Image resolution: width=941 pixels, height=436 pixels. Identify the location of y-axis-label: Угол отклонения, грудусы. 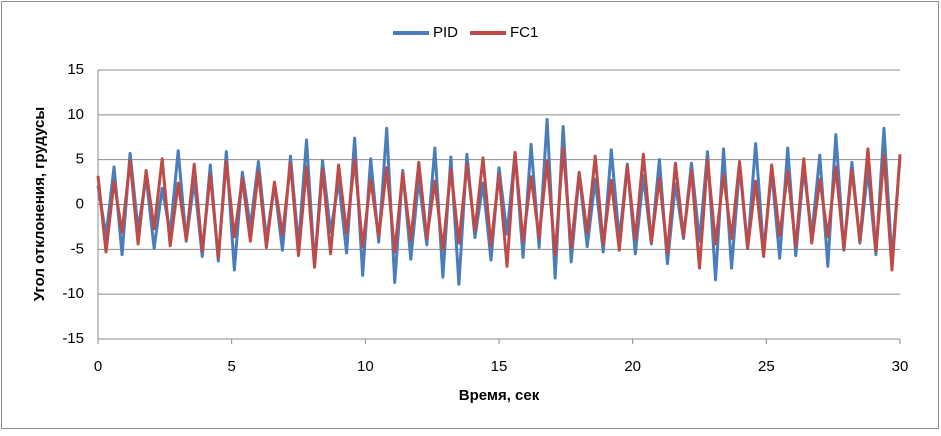
(39, 204).